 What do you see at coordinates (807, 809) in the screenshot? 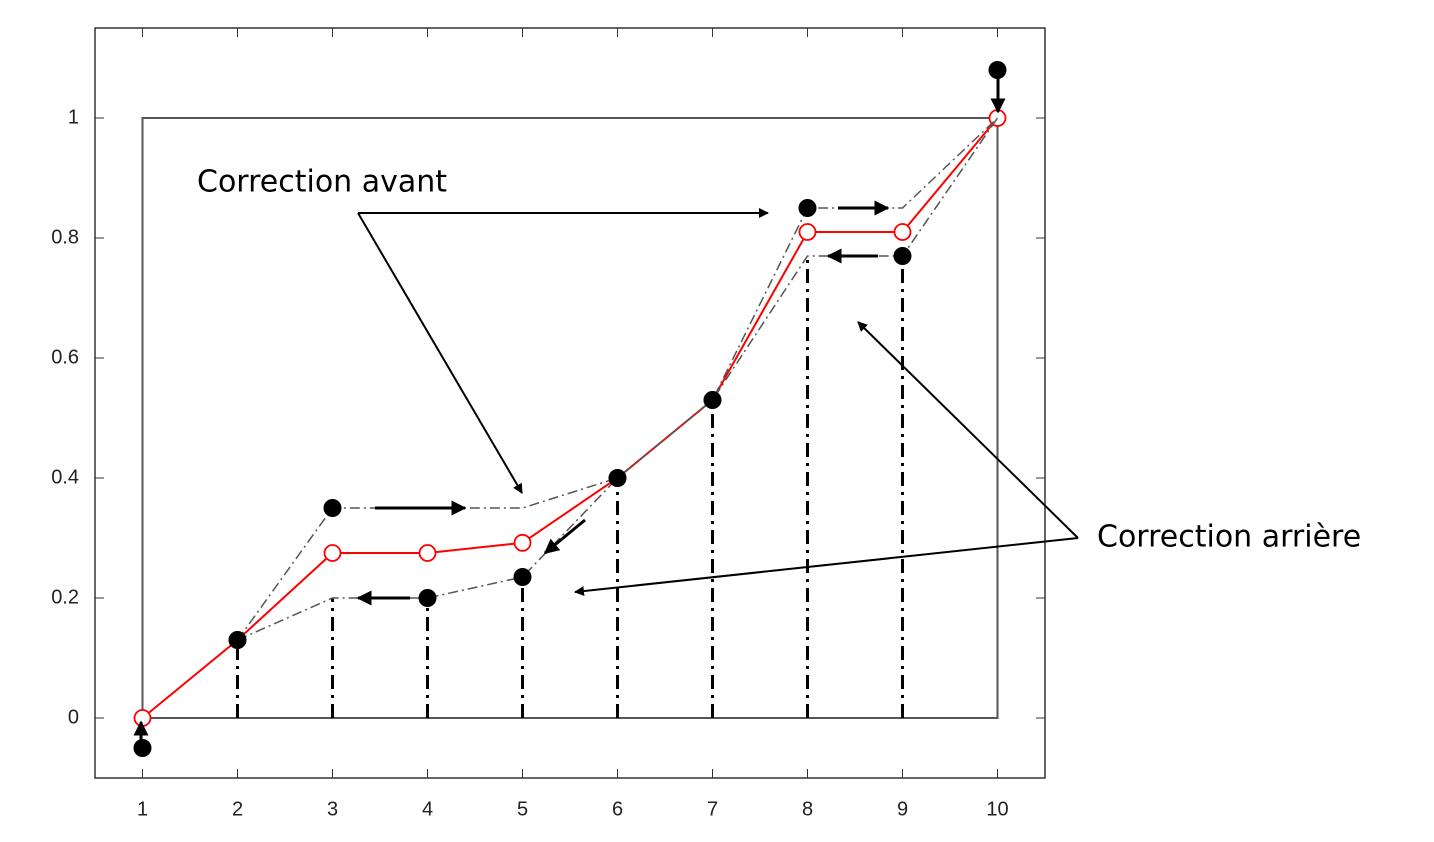
I see `x-tick-label: 8` at bounding box center [807, 809].